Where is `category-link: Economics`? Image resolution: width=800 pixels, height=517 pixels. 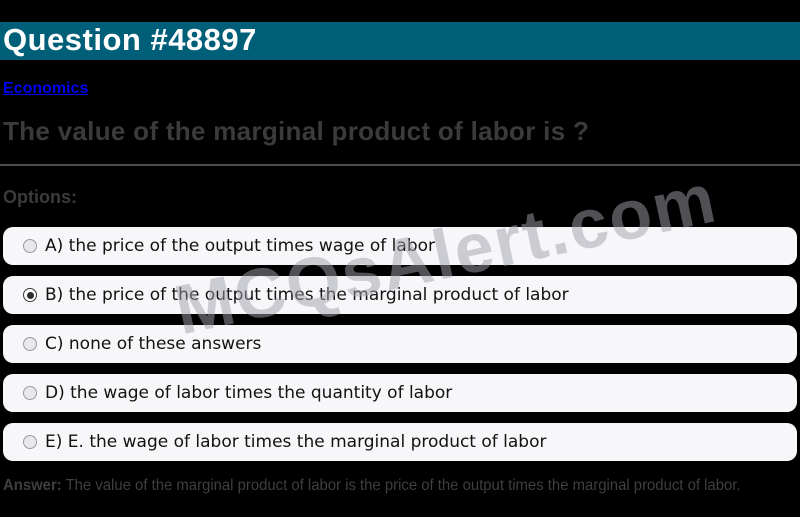
category-link: Economics is located at coordinates (46, 88).